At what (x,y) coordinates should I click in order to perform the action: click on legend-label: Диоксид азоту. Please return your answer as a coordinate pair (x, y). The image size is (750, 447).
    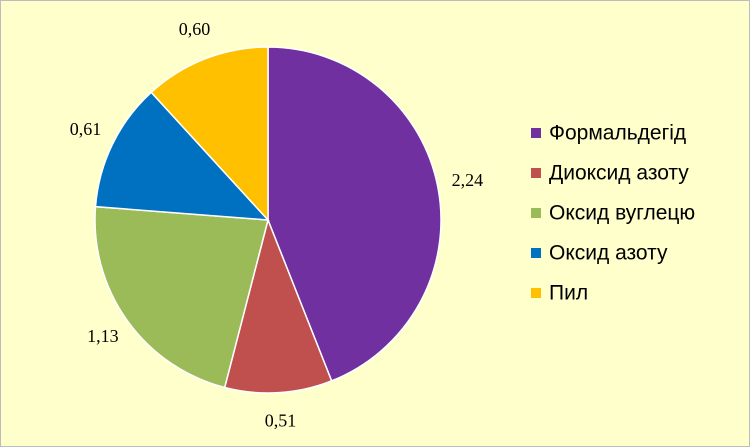
    Looking at the image, I should click on (619, 173).